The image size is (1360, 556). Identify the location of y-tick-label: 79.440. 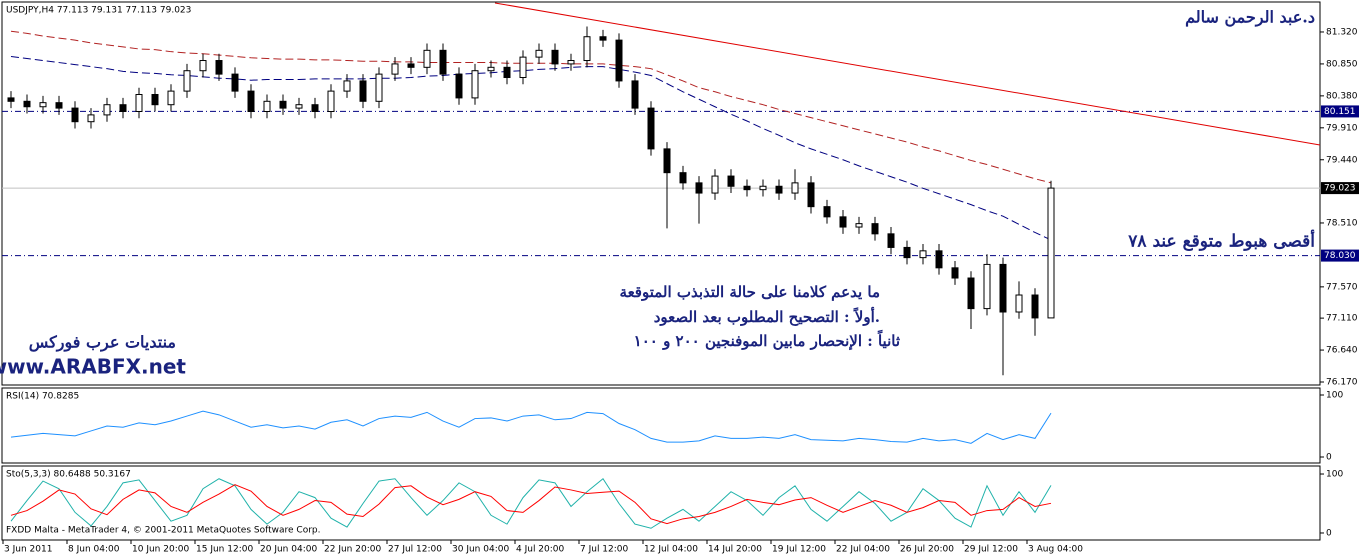
(1342, 160).